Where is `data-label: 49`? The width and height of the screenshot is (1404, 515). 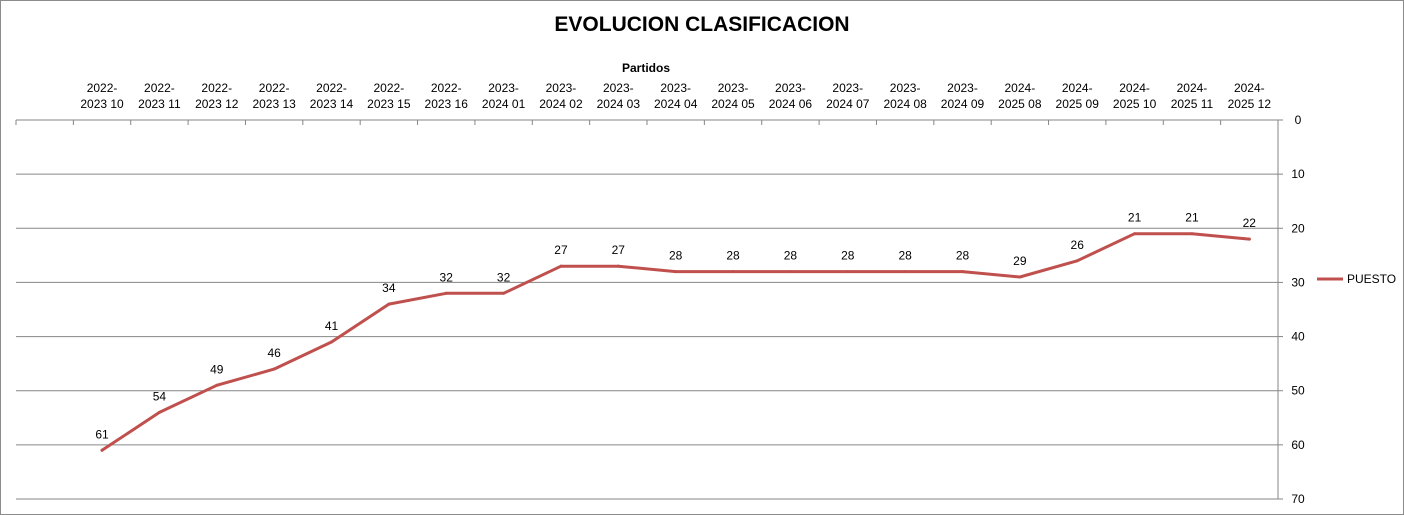
data-label: 49 is located at coordinates (217, 369).